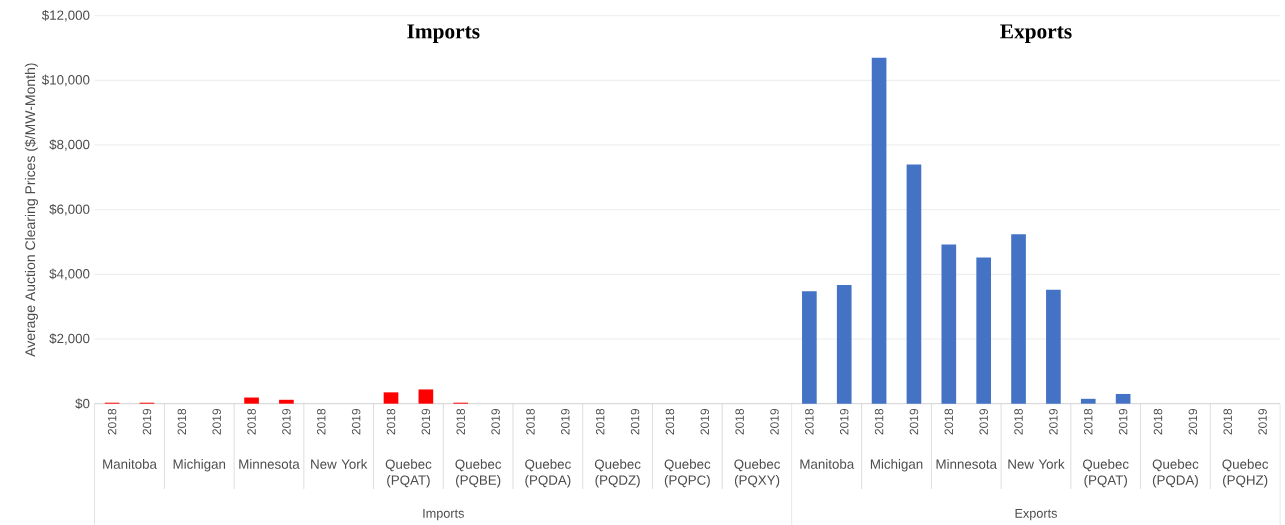  I want to click on text: Quebec (PQXY), so click(757, 473).